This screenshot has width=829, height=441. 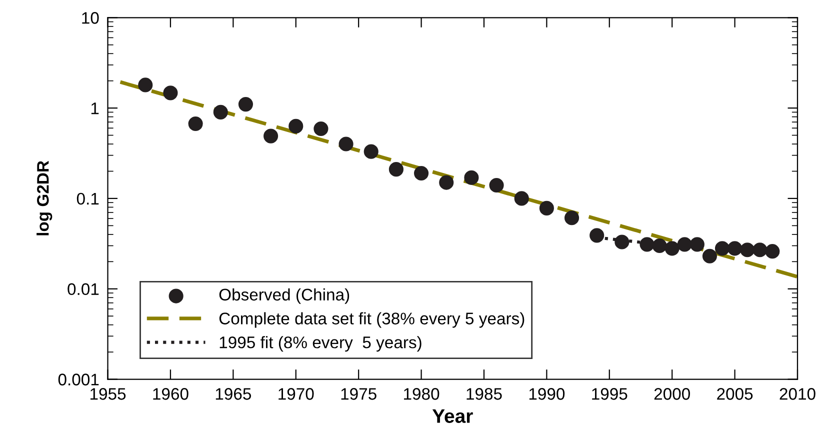 What do you see at coordinates (87, 198) in the screenshot?
I see `y-tick-label: 0.1` at bounding box center [87, 198].